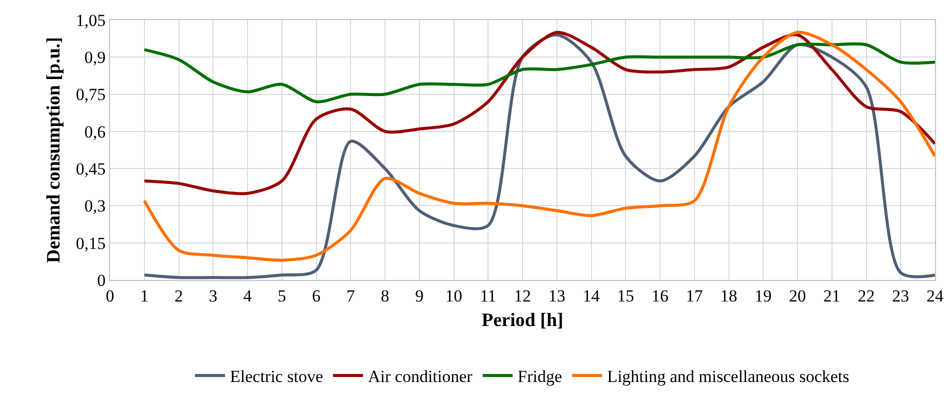 The width and height of the screenshot is (949, 406). Describe the element at coordinates (797, 296) in the screenshot. I see `x-tick-label: 20` at that location.